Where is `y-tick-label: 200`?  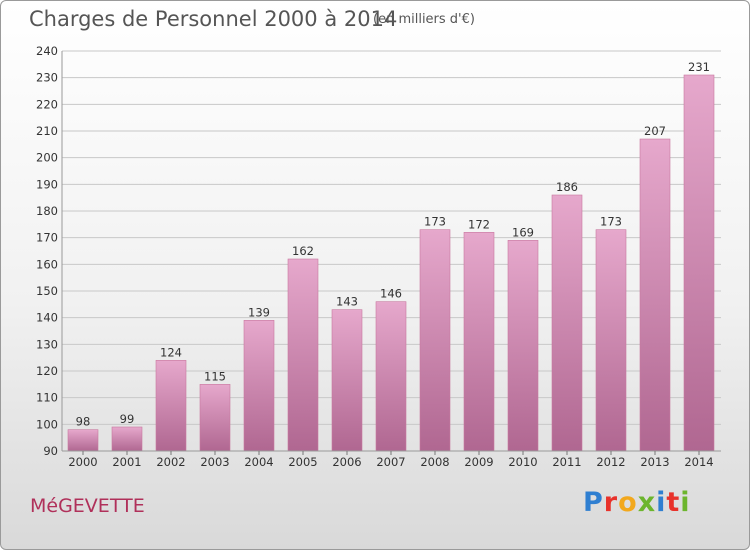 y-tick-label: 200 is located at coordinates (47, 158).